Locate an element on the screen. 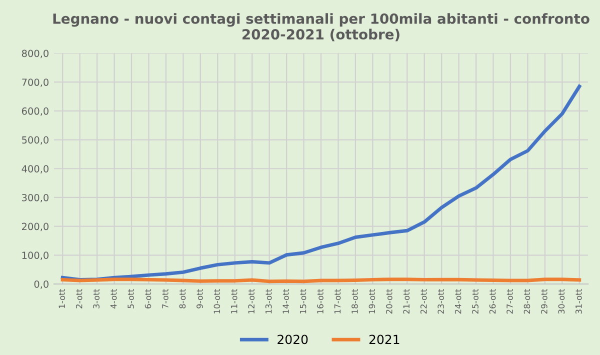  x-tick-label: 4-ott is located at coordinates (113, 299).